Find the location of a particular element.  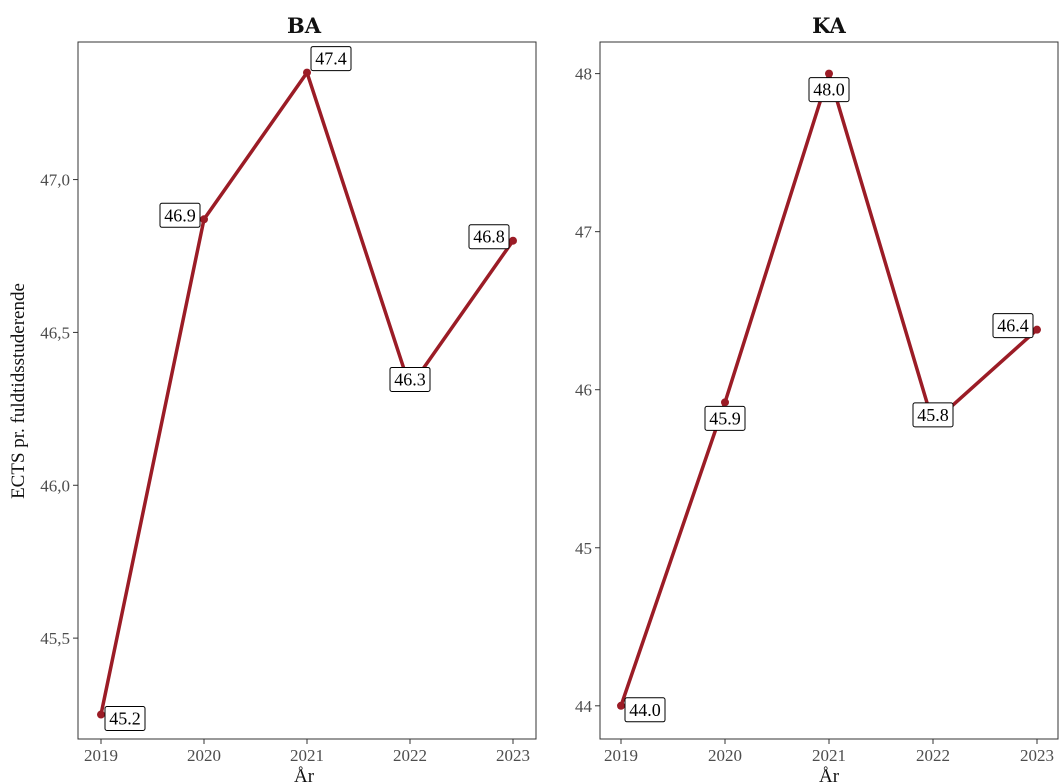

data-label: 45.9 is located at coordinates (725, 418).